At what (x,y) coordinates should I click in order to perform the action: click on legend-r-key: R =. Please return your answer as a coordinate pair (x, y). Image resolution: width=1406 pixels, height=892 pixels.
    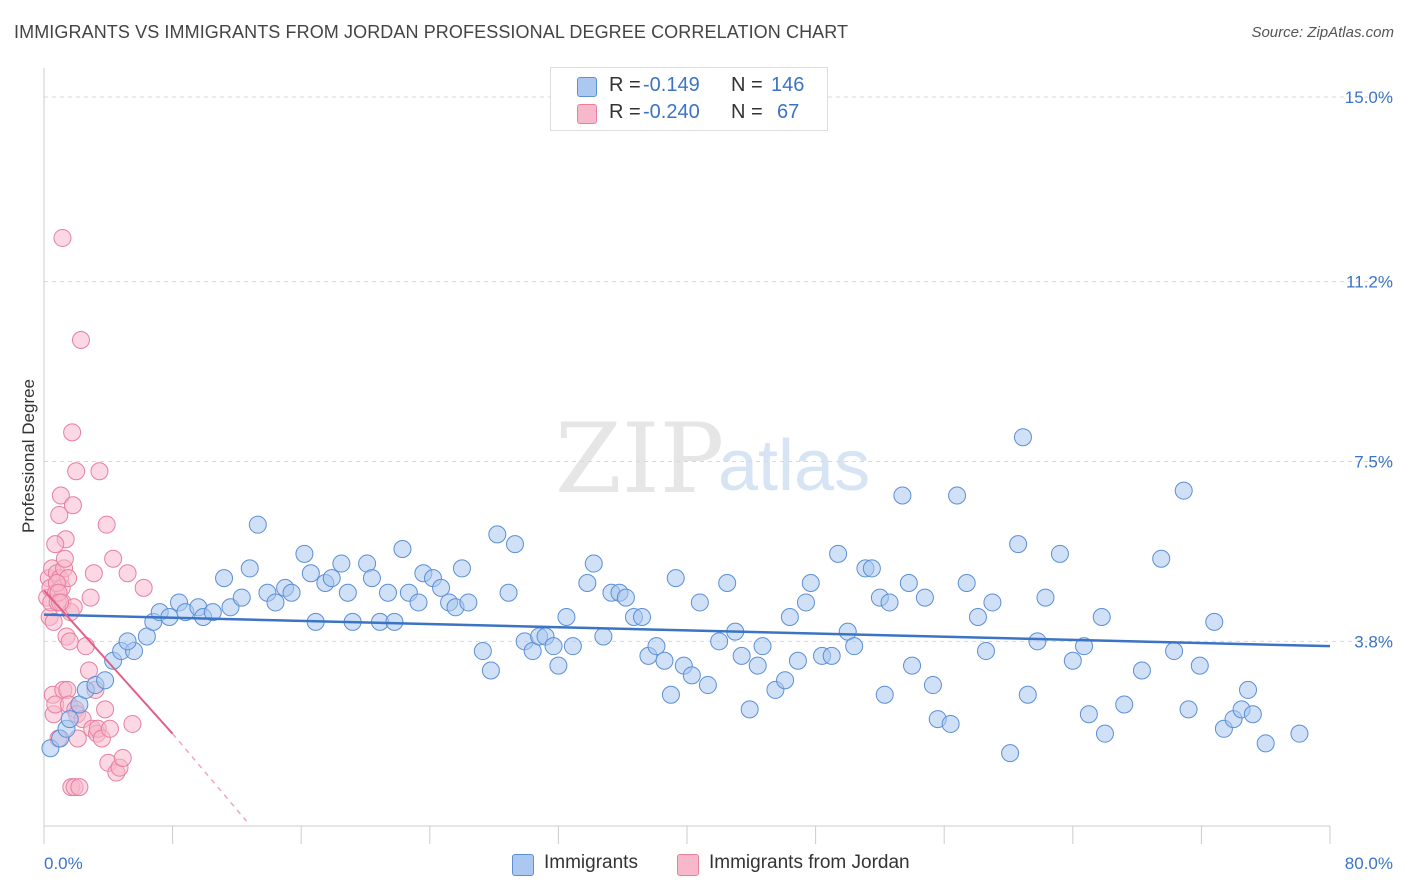
    Looking at the image, I should click on (625, 85).